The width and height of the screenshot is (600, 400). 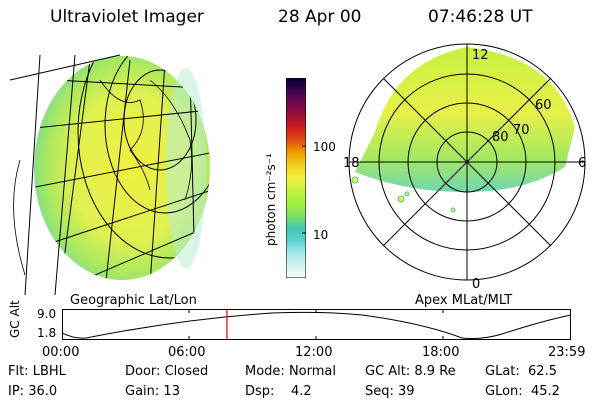 I want to click on colorbar-unit-label: photon cm⁻²s⁻¹, so click(x=271, y=199).